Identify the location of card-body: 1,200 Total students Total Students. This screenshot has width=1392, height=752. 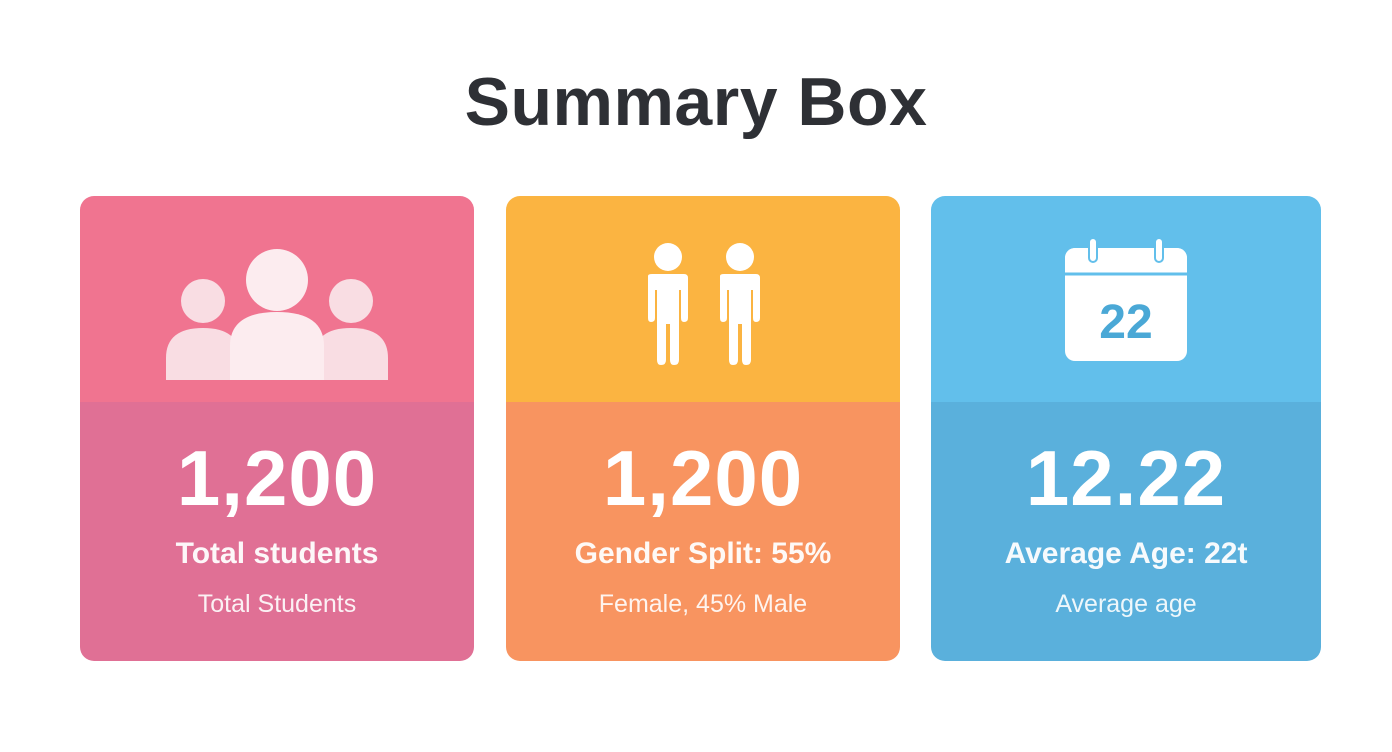
(277, 531).